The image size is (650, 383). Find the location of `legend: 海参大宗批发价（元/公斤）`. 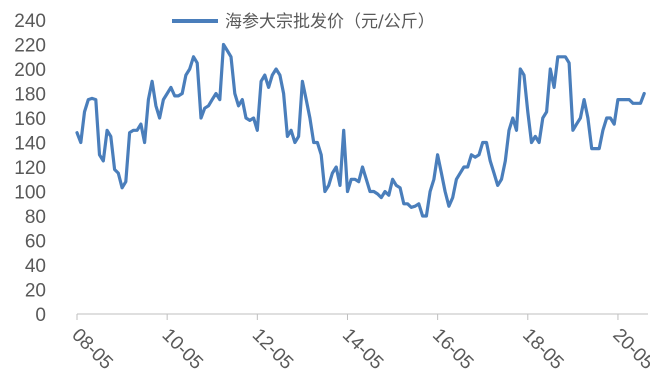

legend: 海参大宗批发价（元/公斤） is located at coordinates (303, 22).